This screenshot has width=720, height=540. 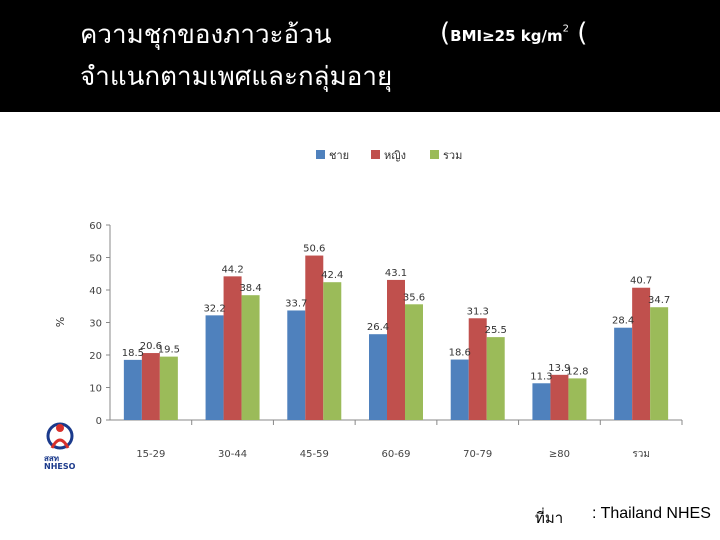 I want to click on logo-text-bottom: NHESO, so click(x=60, y=466).